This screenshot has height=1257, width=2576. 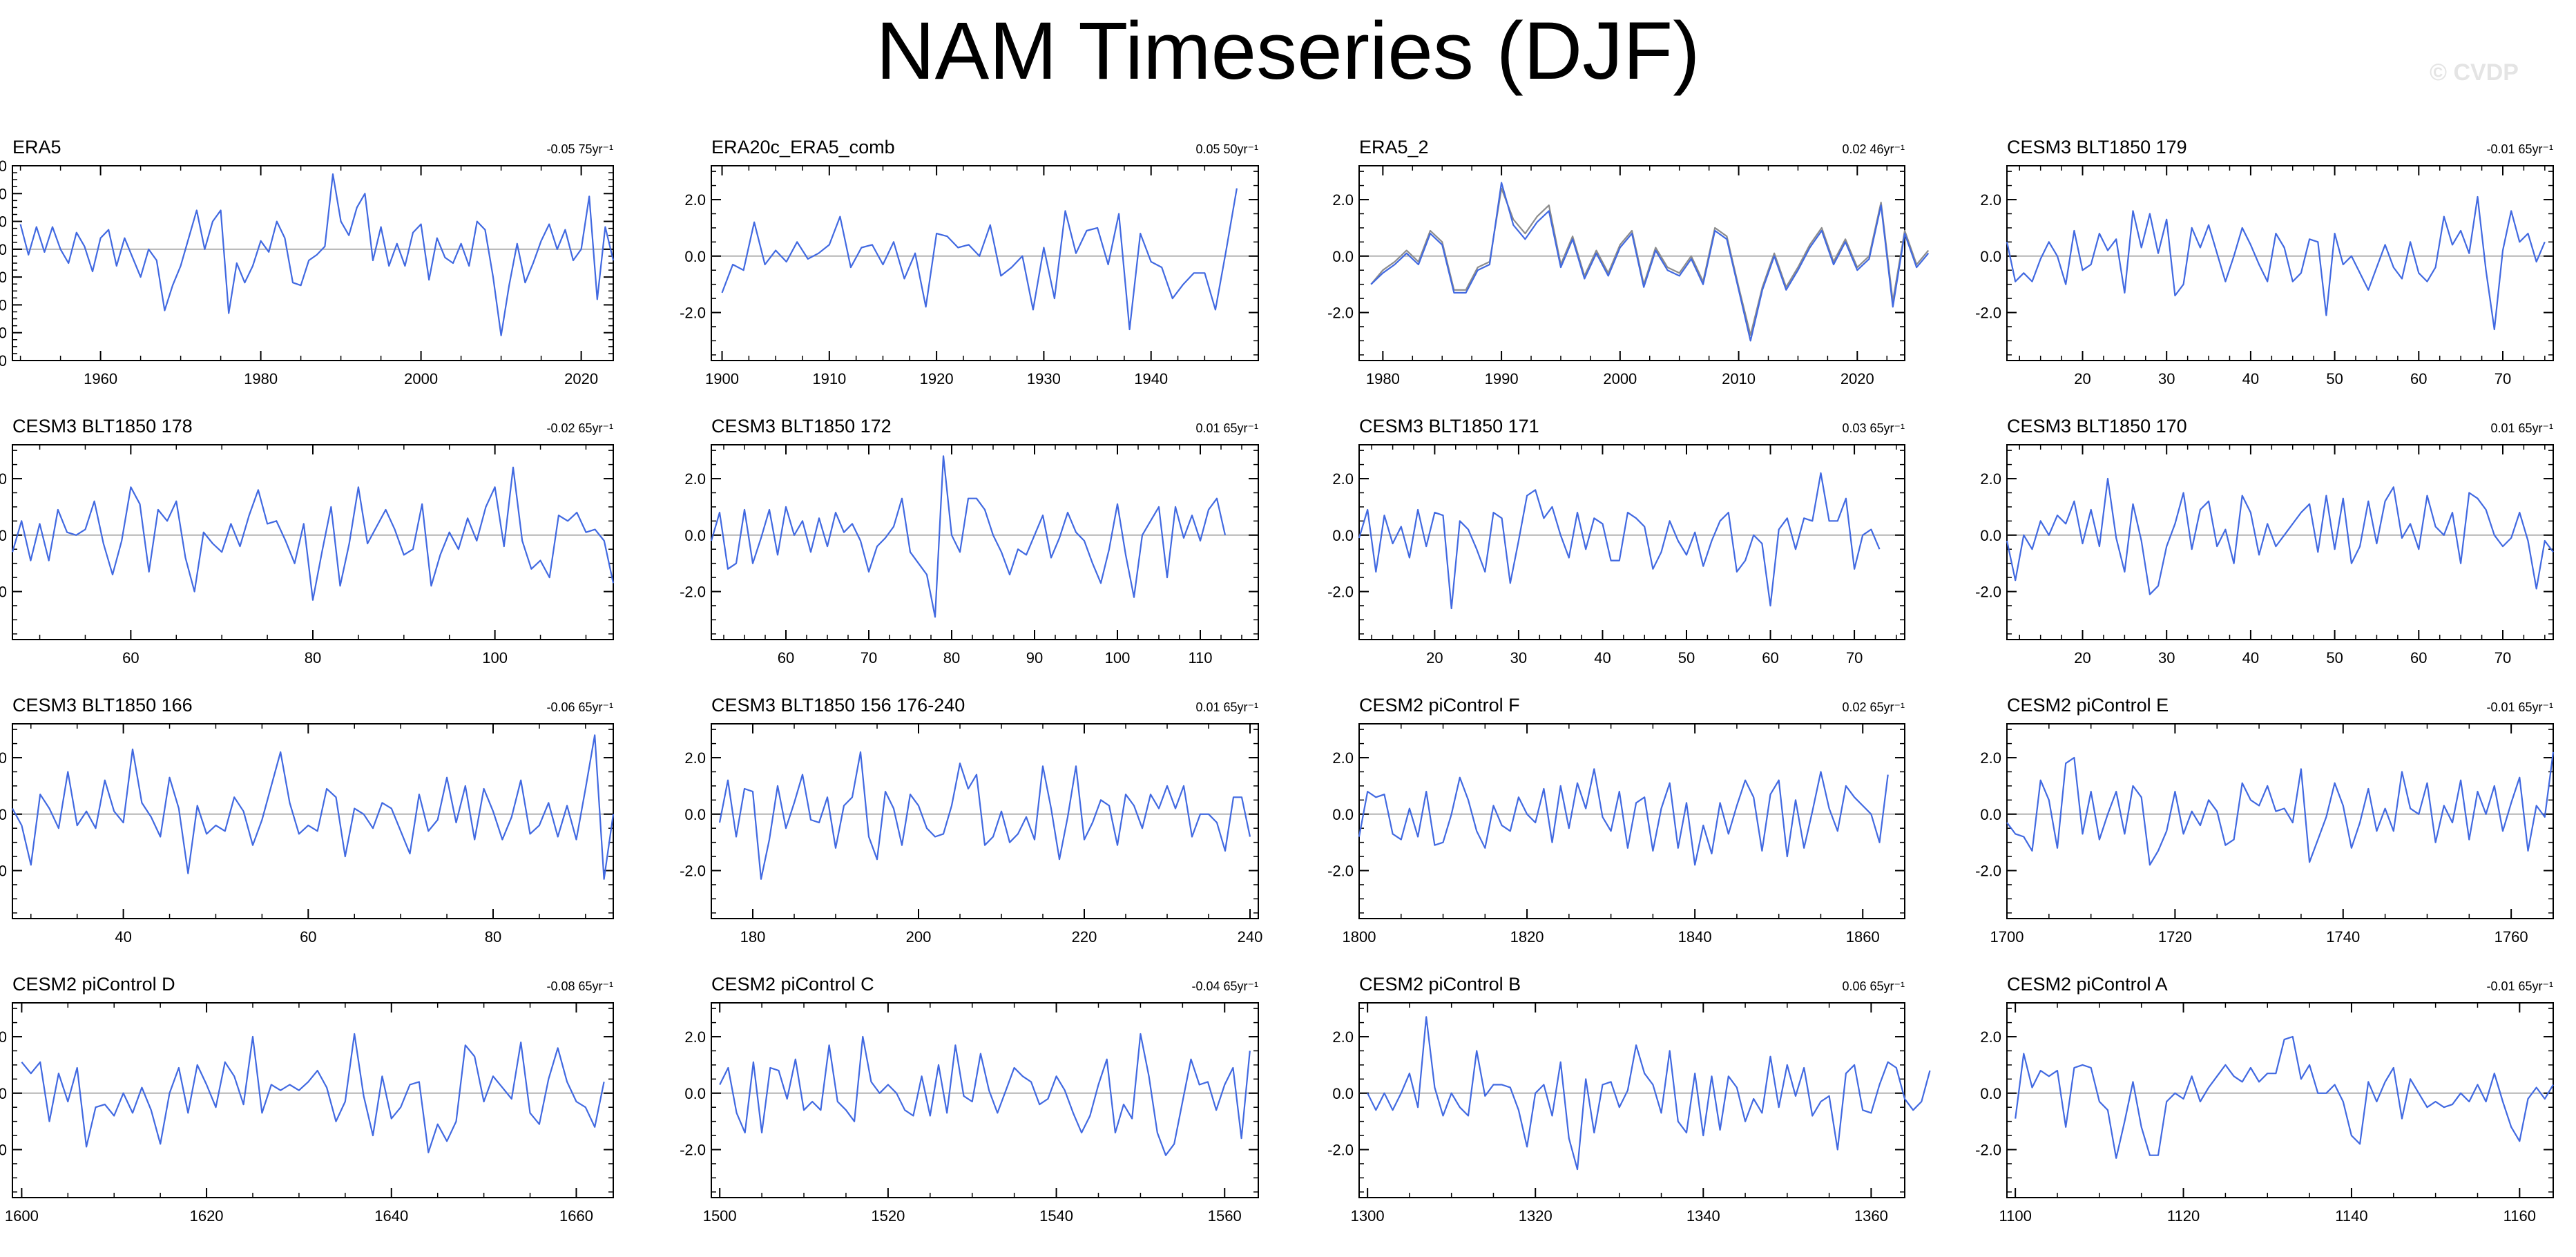 I want to click on panel-title: CESM3 BLT1850 156 176-240, so click(x=838, y=705).